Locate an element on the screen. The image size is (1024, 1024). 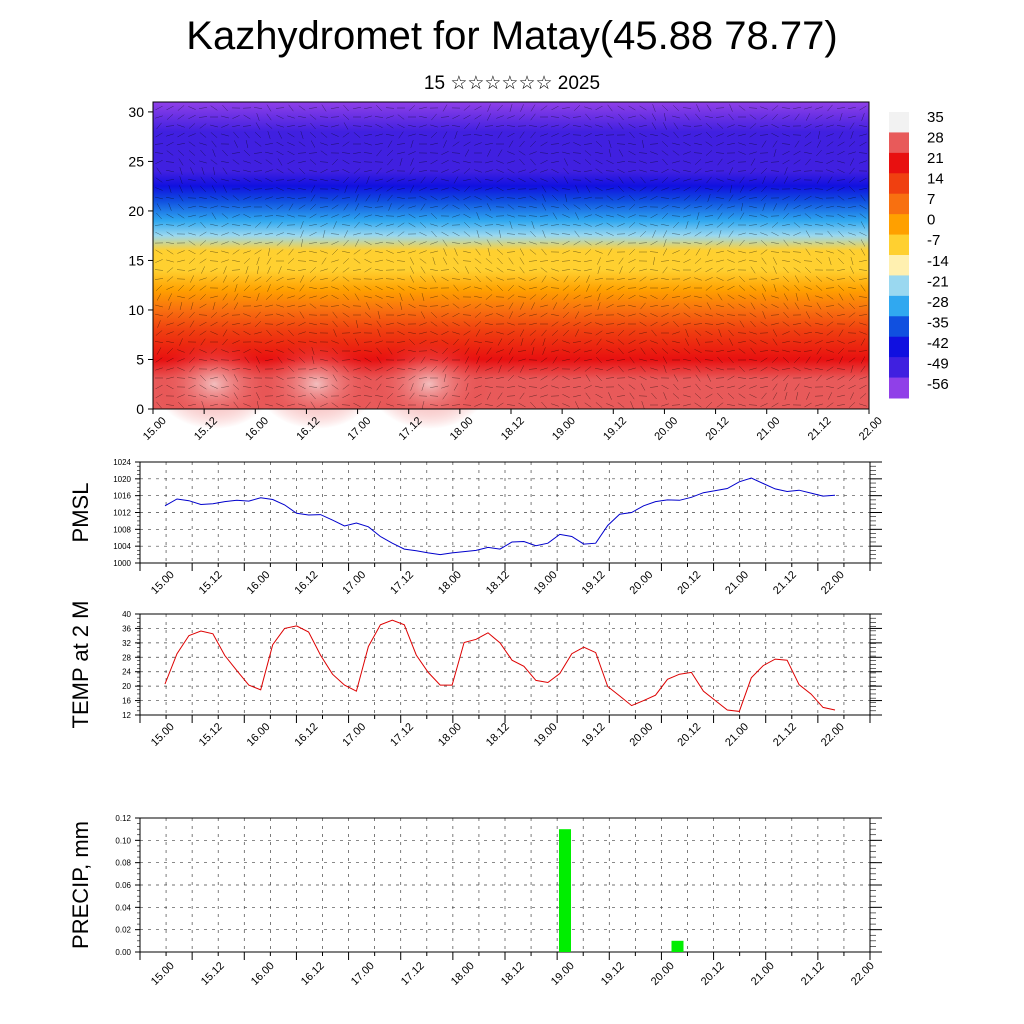
y-tick-label: 0.06 is located at coordinates (123, 885).